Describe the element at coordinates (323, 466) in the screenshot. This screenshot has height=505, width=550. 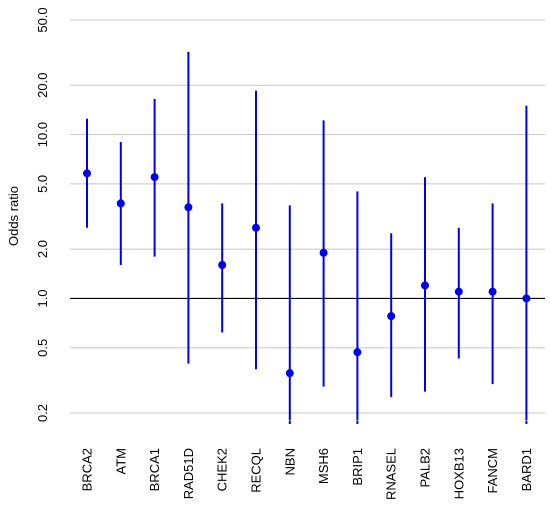
I see `x-category-label: MSH6` at that location.